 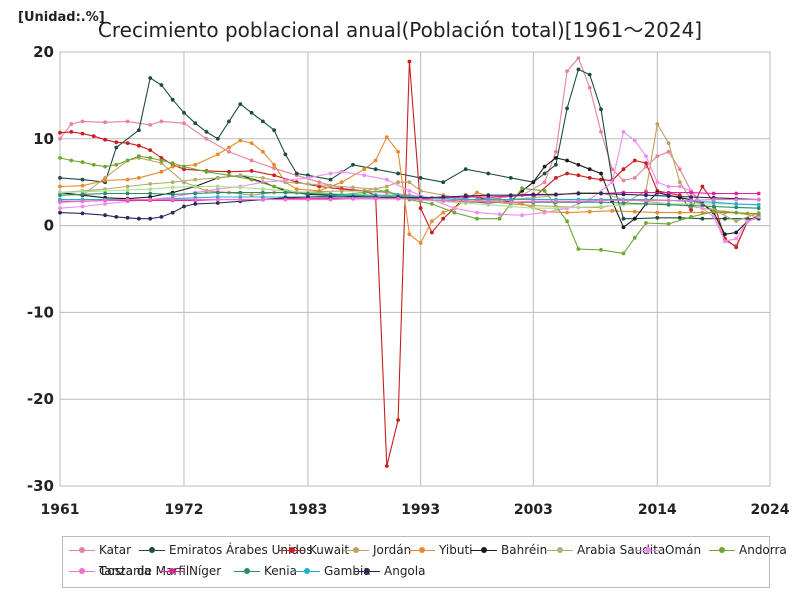 I want to click on series-tanzania, so click(x=409, y=200).